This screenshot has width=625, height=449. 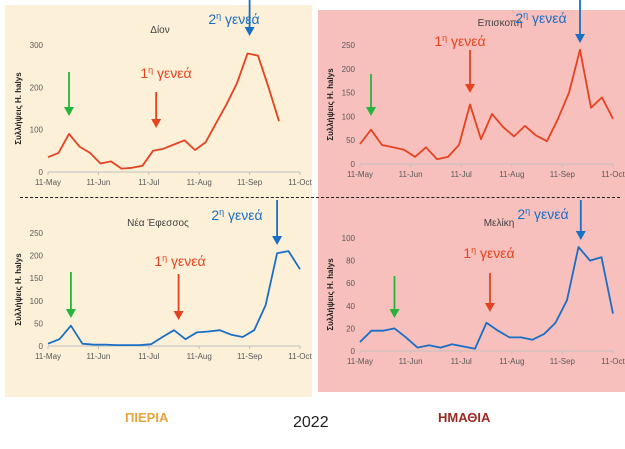 I want to click on chart-title: Δίον, so click(x=159, y=30).